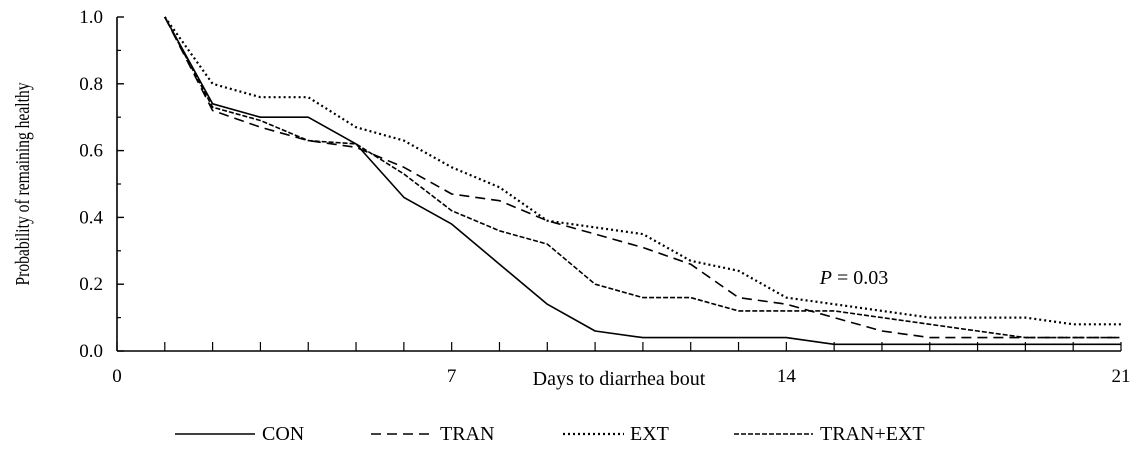 Image resolution: width=1140 pixels, height=461 pixels. Describe the element at coordinates (91, 284) in the screenshot. I see `y-tick-label: 0.2` at that location.